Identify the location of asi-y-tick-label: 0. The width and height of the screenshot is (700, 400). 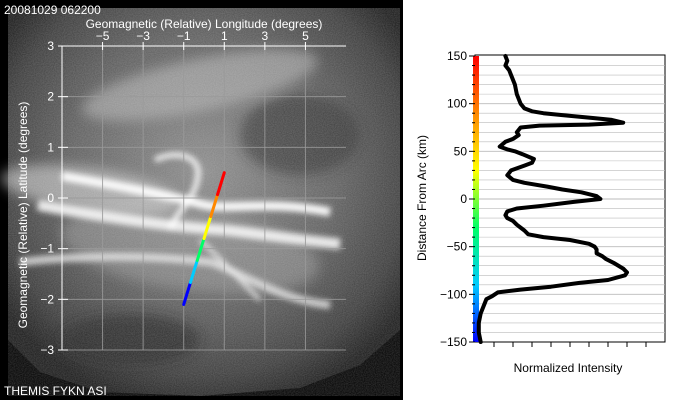
(50, 198).